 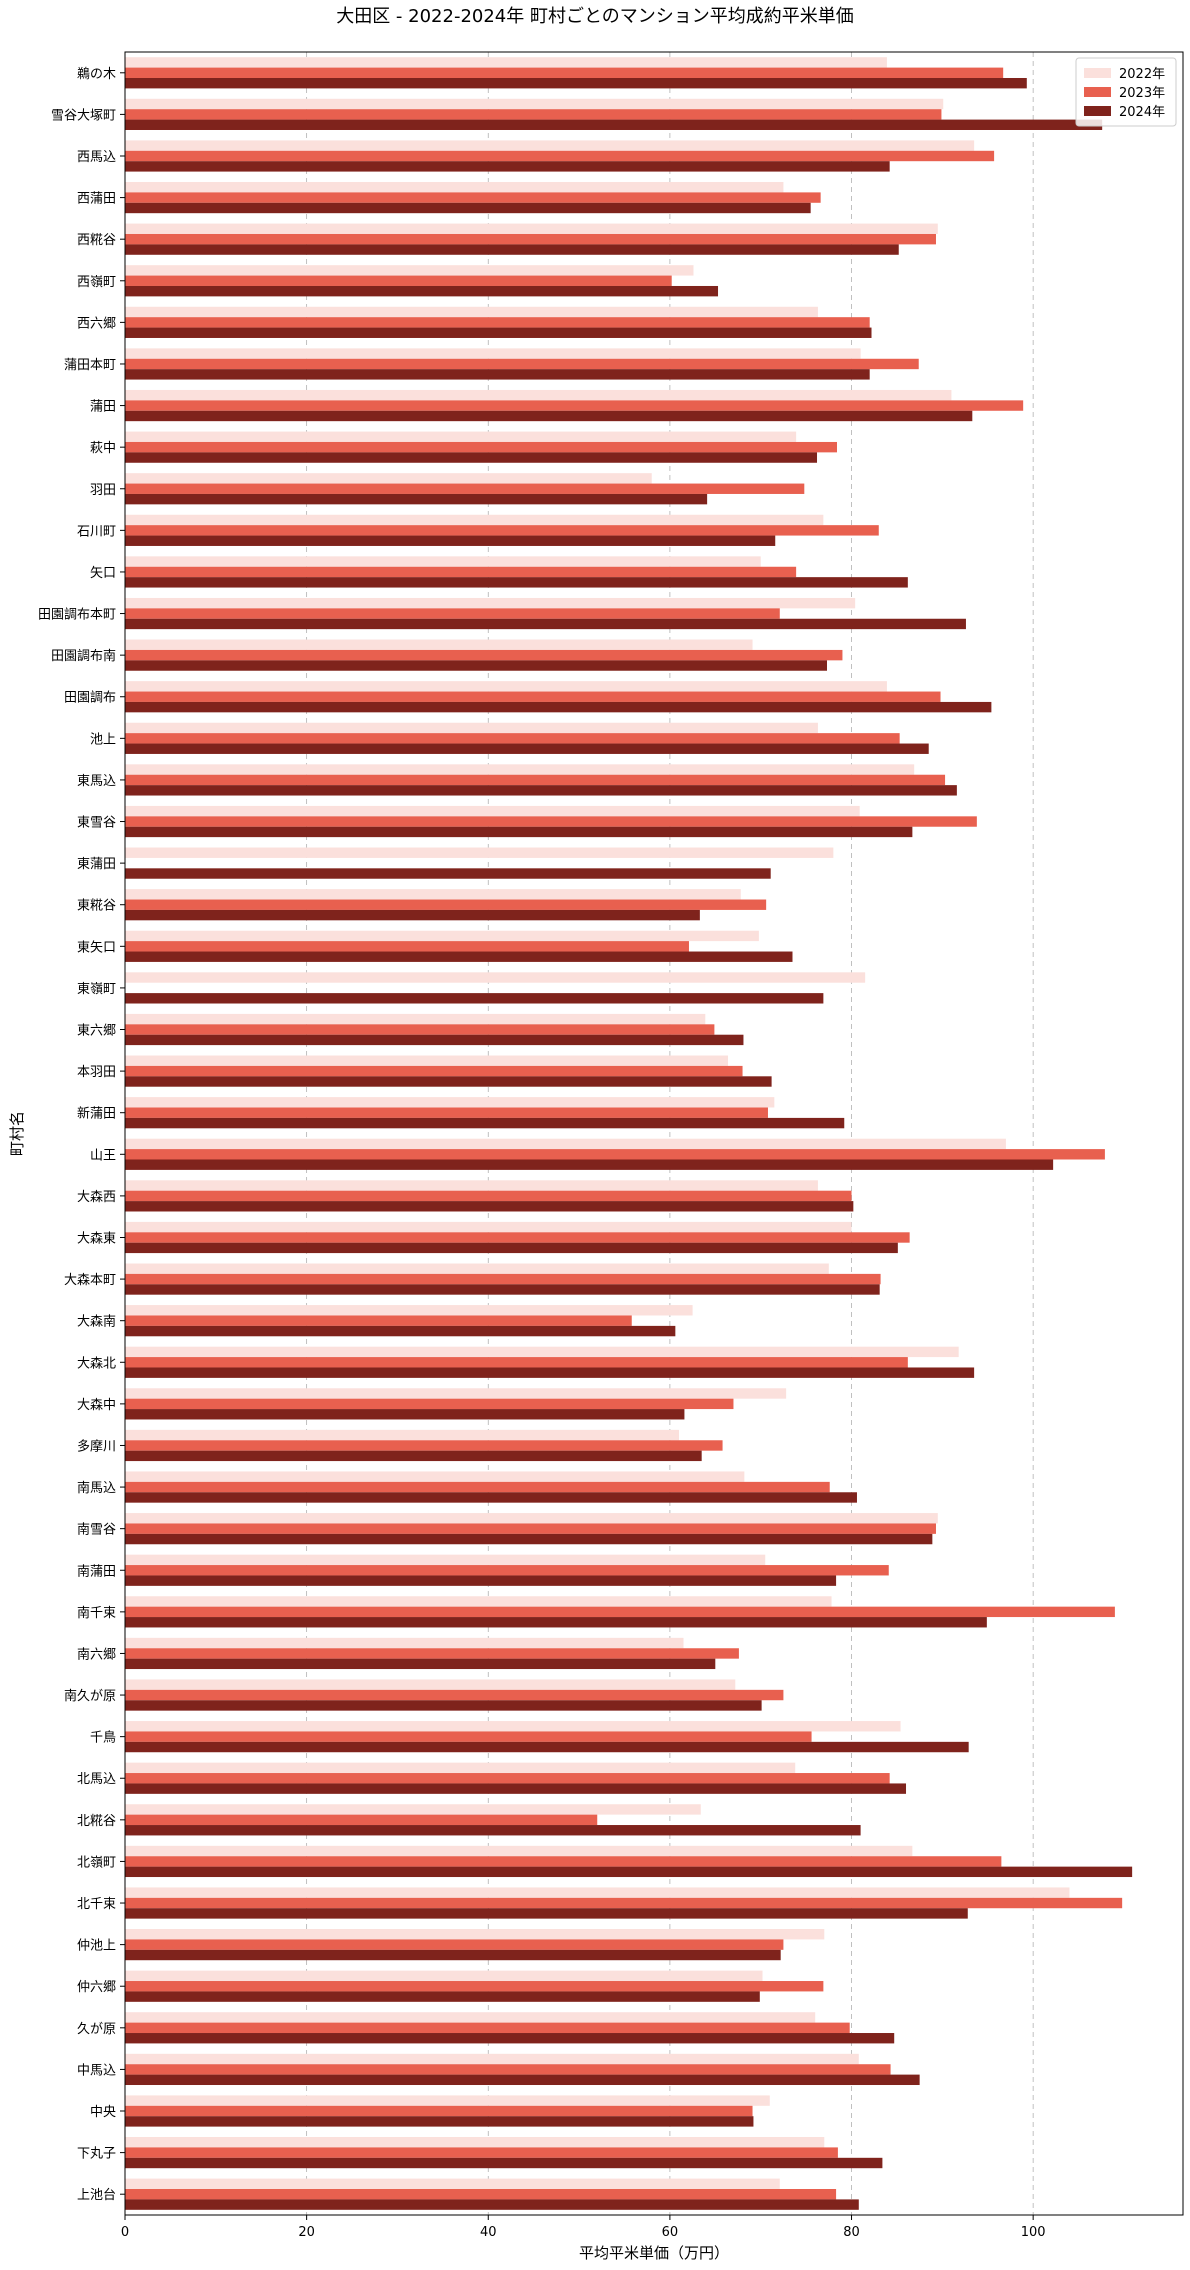 What do you see at coordinates (96, 1405) in the screenshot?
I see `y-tick-label: 大森中` at bounding box center [96, 1405].